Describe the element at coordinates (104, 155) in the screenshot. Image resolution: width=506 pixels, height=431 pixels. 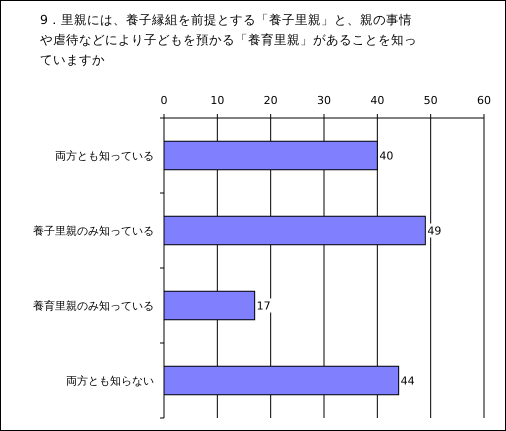
I see `y-tick-label: 両方とも知っている` at that location.